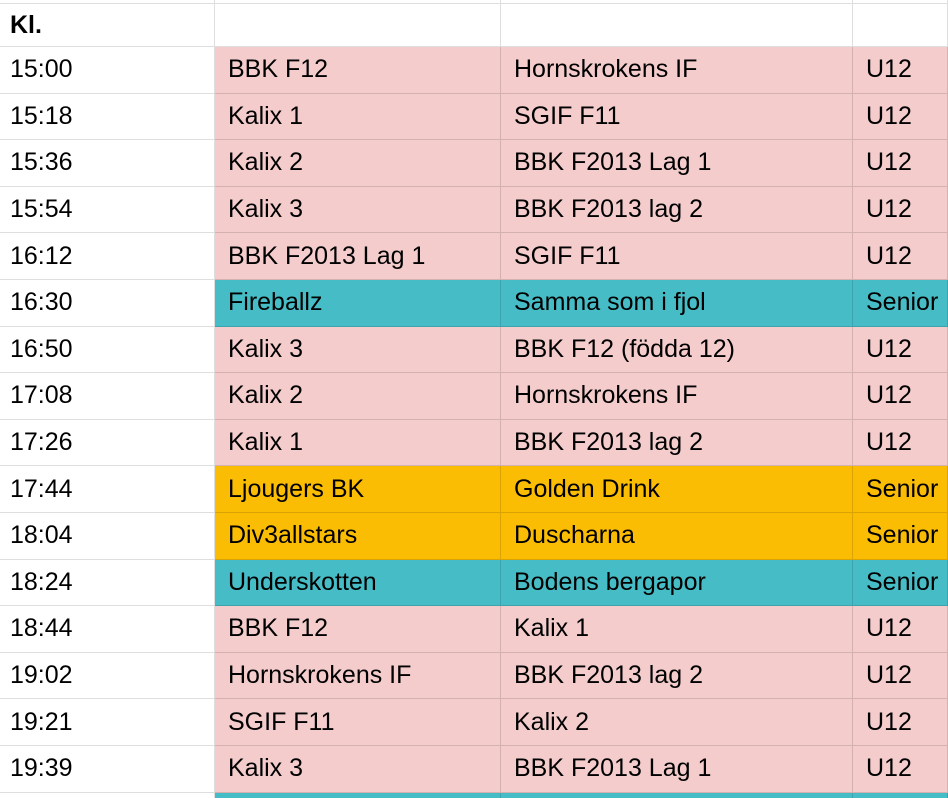 This screenshot has height=798, width=948. I want to click on time-cell: 19:21, so click(107, 722).